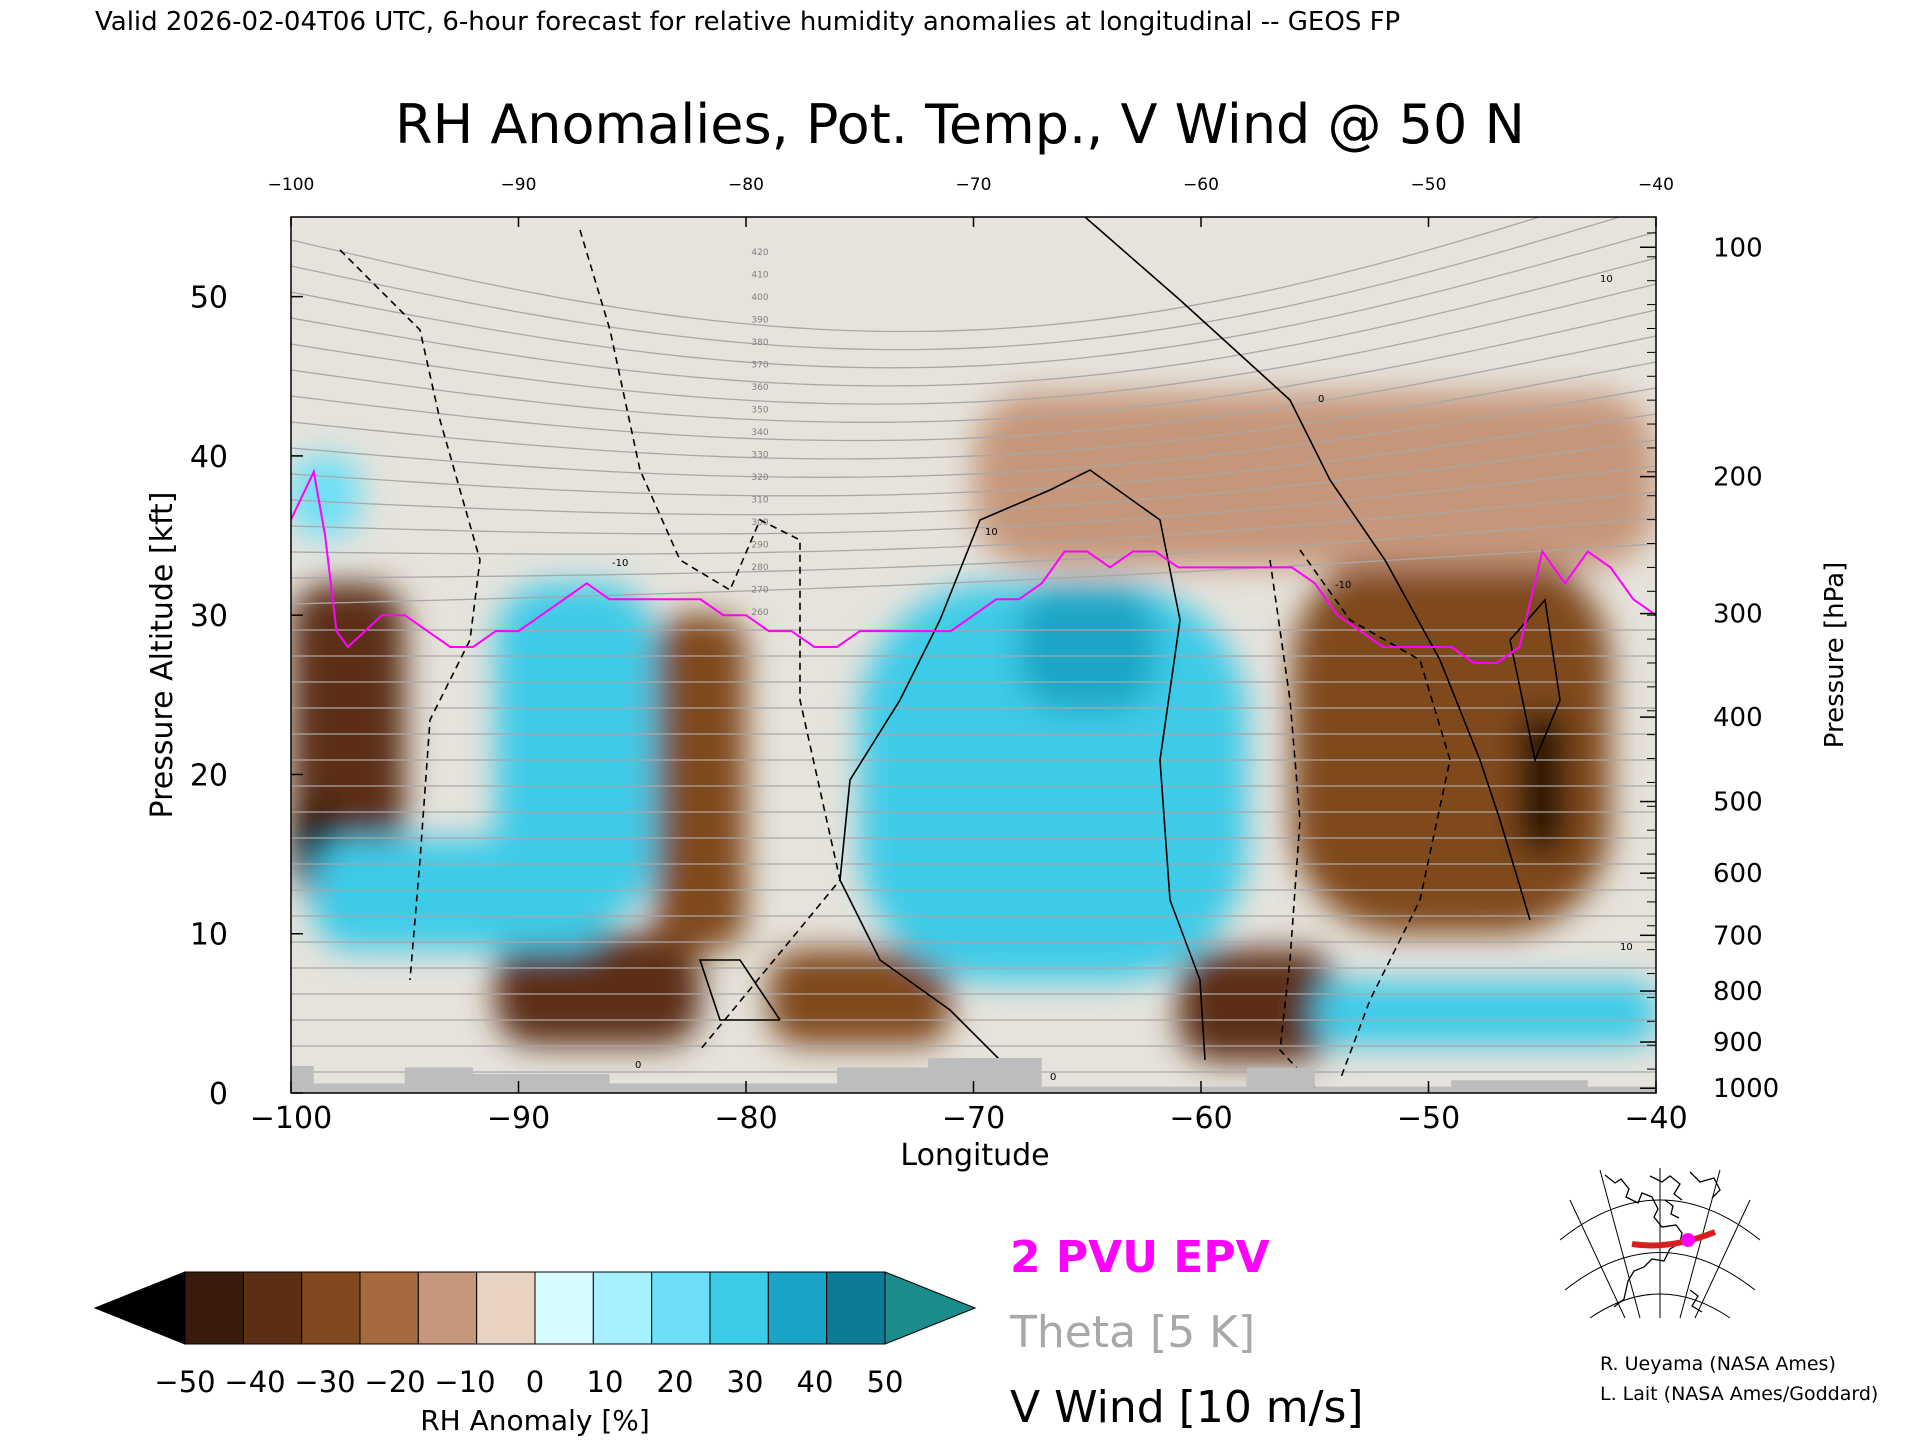 This screenshot has width=1920, height=1440. What do you see at coordinates (1739, 1394) in the screenshot?
I see `credit-2: L. Lait (NASA Ames/Goddard)` at bounding box center [1739, 1394].